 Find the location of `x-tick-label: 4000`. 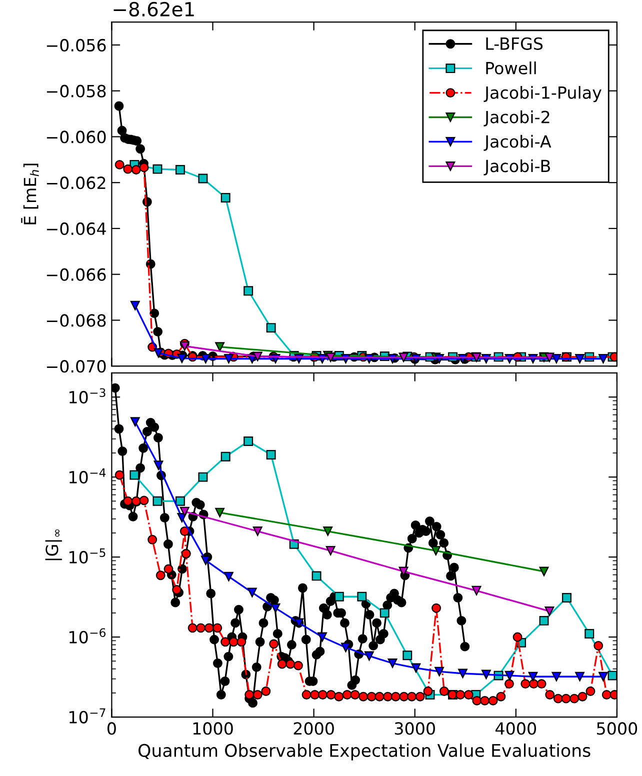

x-tick-label: 4000 is located at coordinates (516, 728).